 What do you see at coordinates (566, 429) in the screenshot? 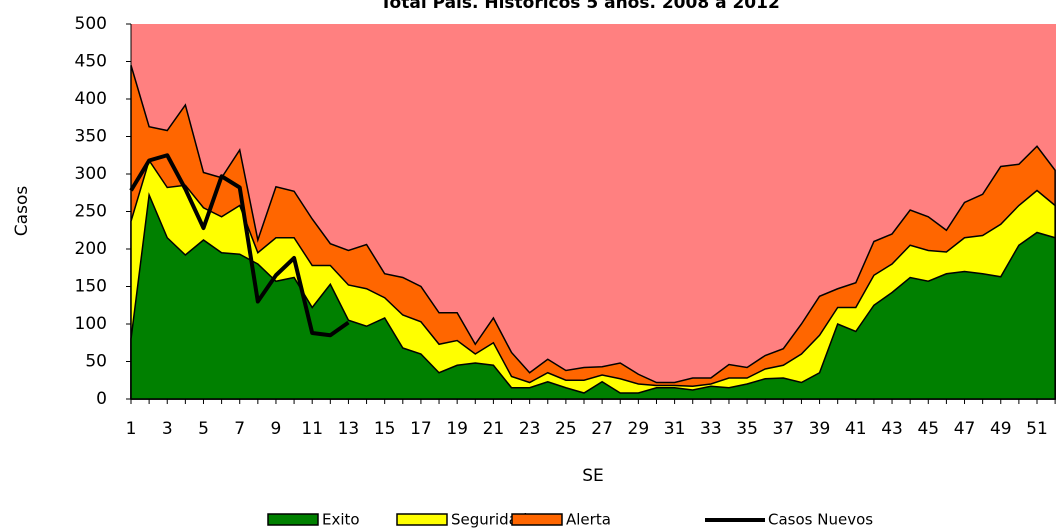
I see `x-tick-label: 25` at bounding box center [566, 429].